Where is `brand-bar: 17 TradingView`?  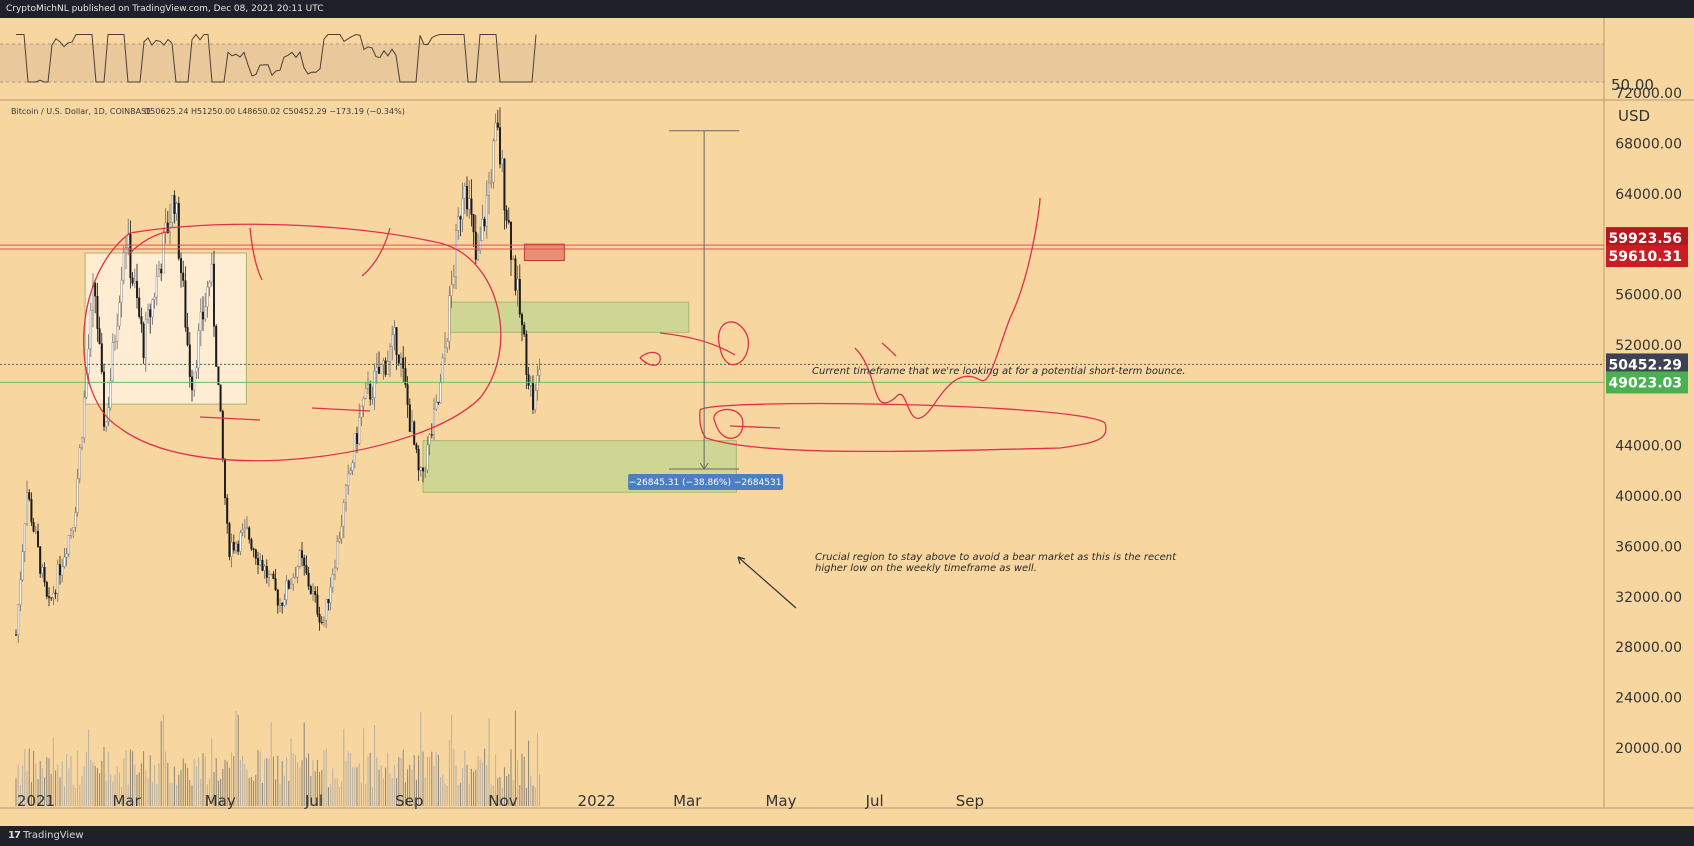 brand-bar: 17 TradingView is located at coordinates (847, 836).